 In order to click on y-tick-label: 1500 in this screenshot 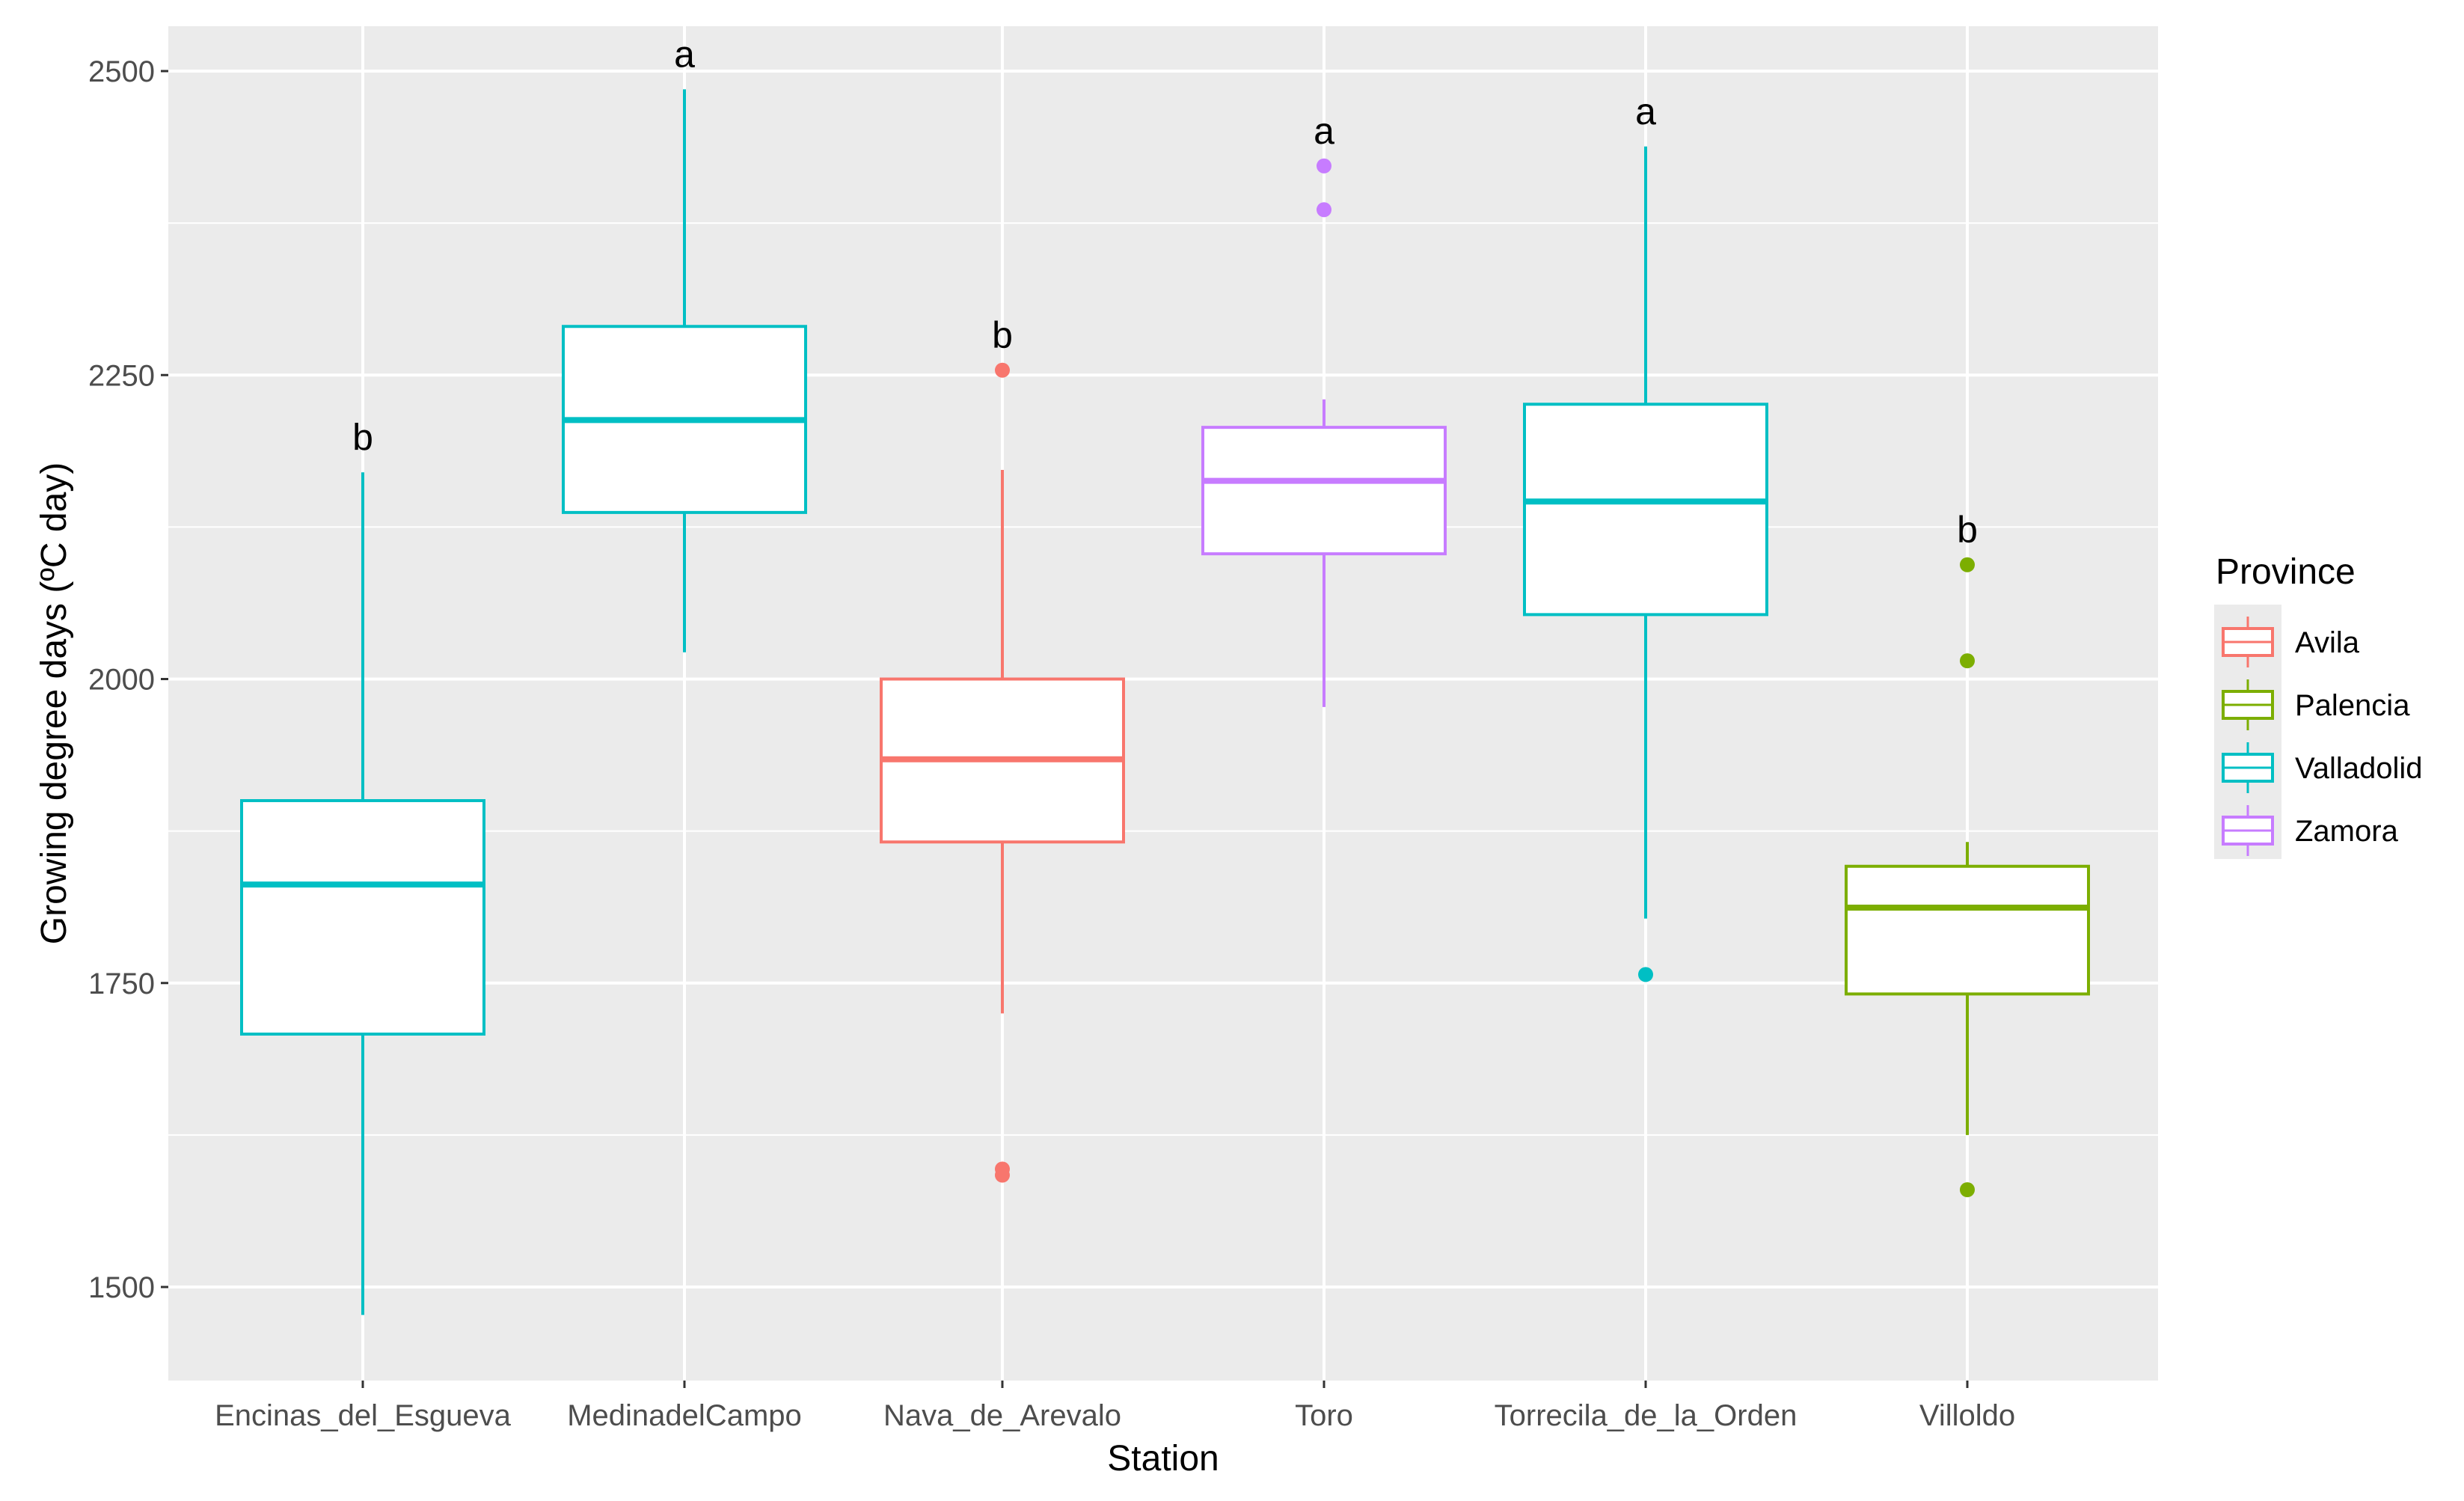, I will do `click(122, 1287)`.